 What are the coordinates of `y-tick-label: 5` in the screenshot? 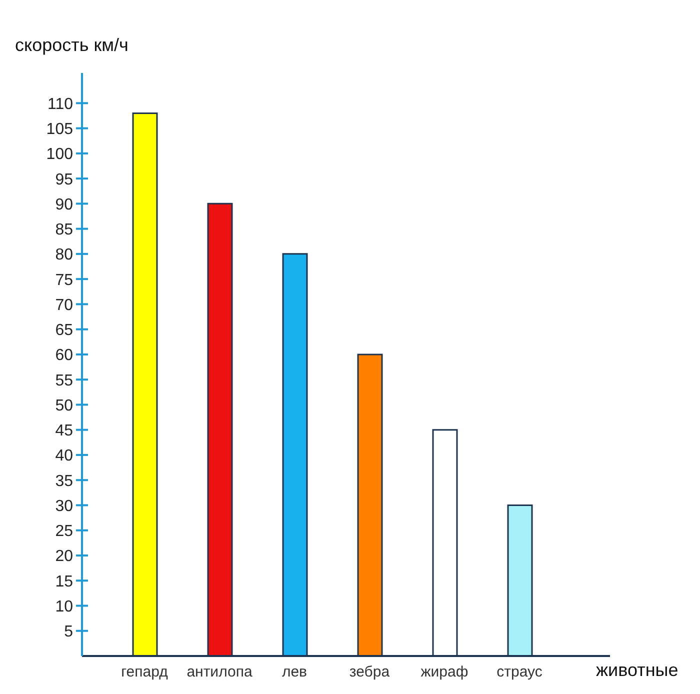 It's located at (69, 632).